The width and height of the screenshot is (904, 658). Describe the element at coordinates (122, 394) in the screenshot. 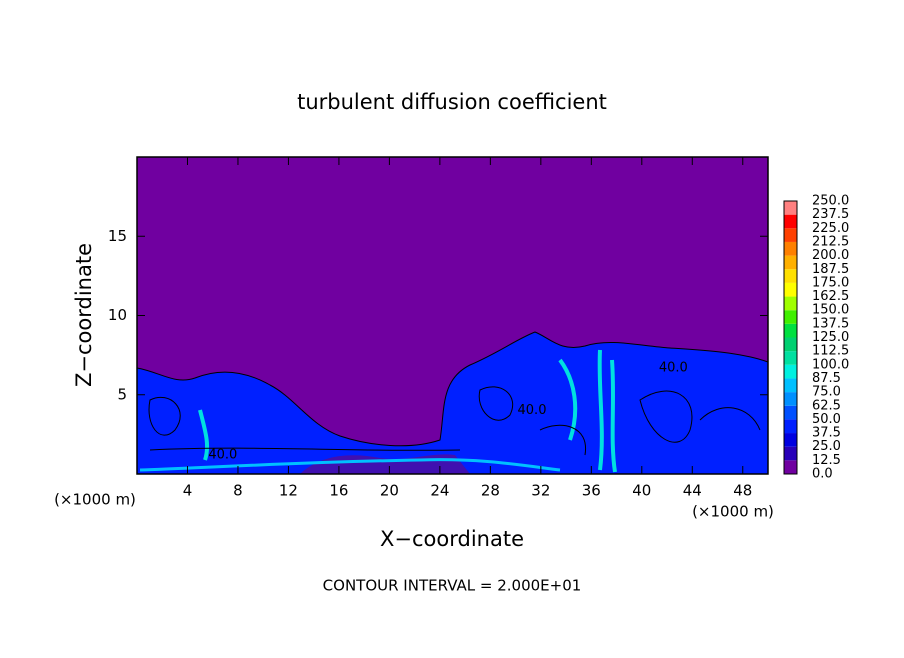

I see `y-tick-label: 5` at that location.